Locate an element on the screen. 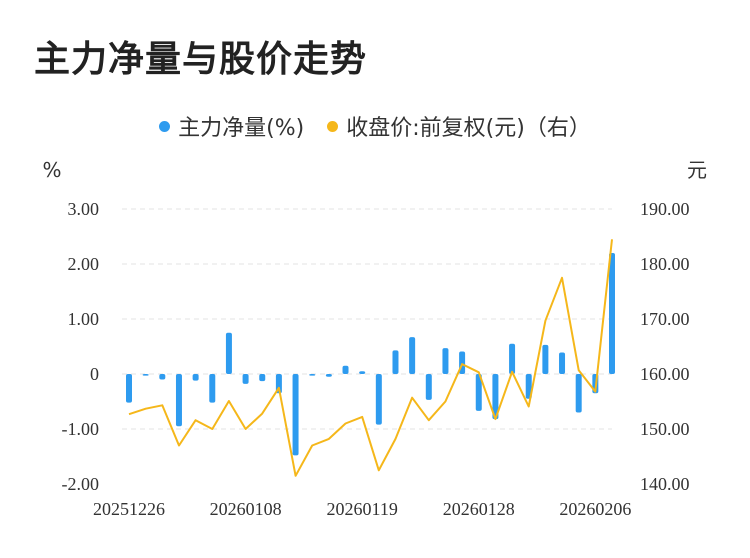  left-axis-tick-label: 0 is located at coordinates (94, 374).